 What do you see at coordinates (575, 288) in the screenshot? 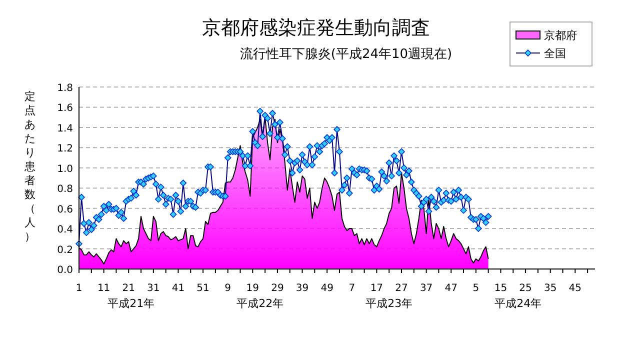
I see `x-tick-label: 45` at bounding box center [575, 288].